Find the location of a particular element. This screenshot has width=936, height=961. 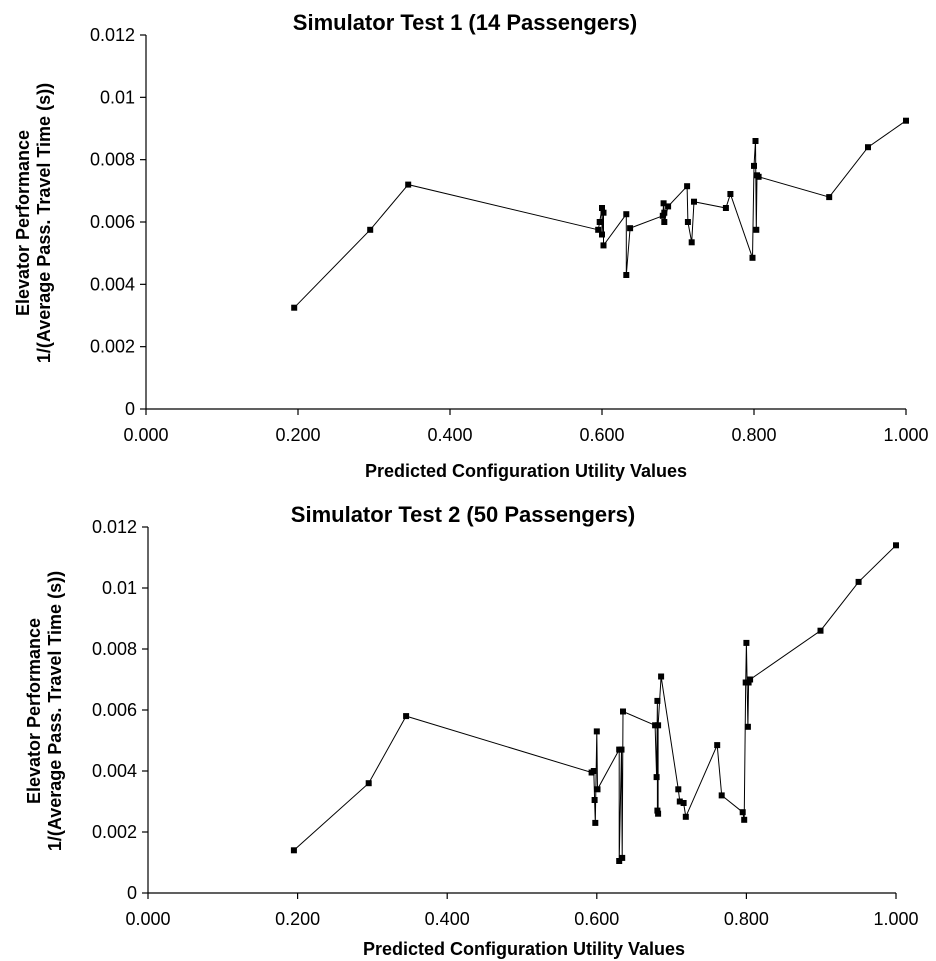

x-axis-title: Predicted Configuration Utility Values is located at coordinates (524, 949).